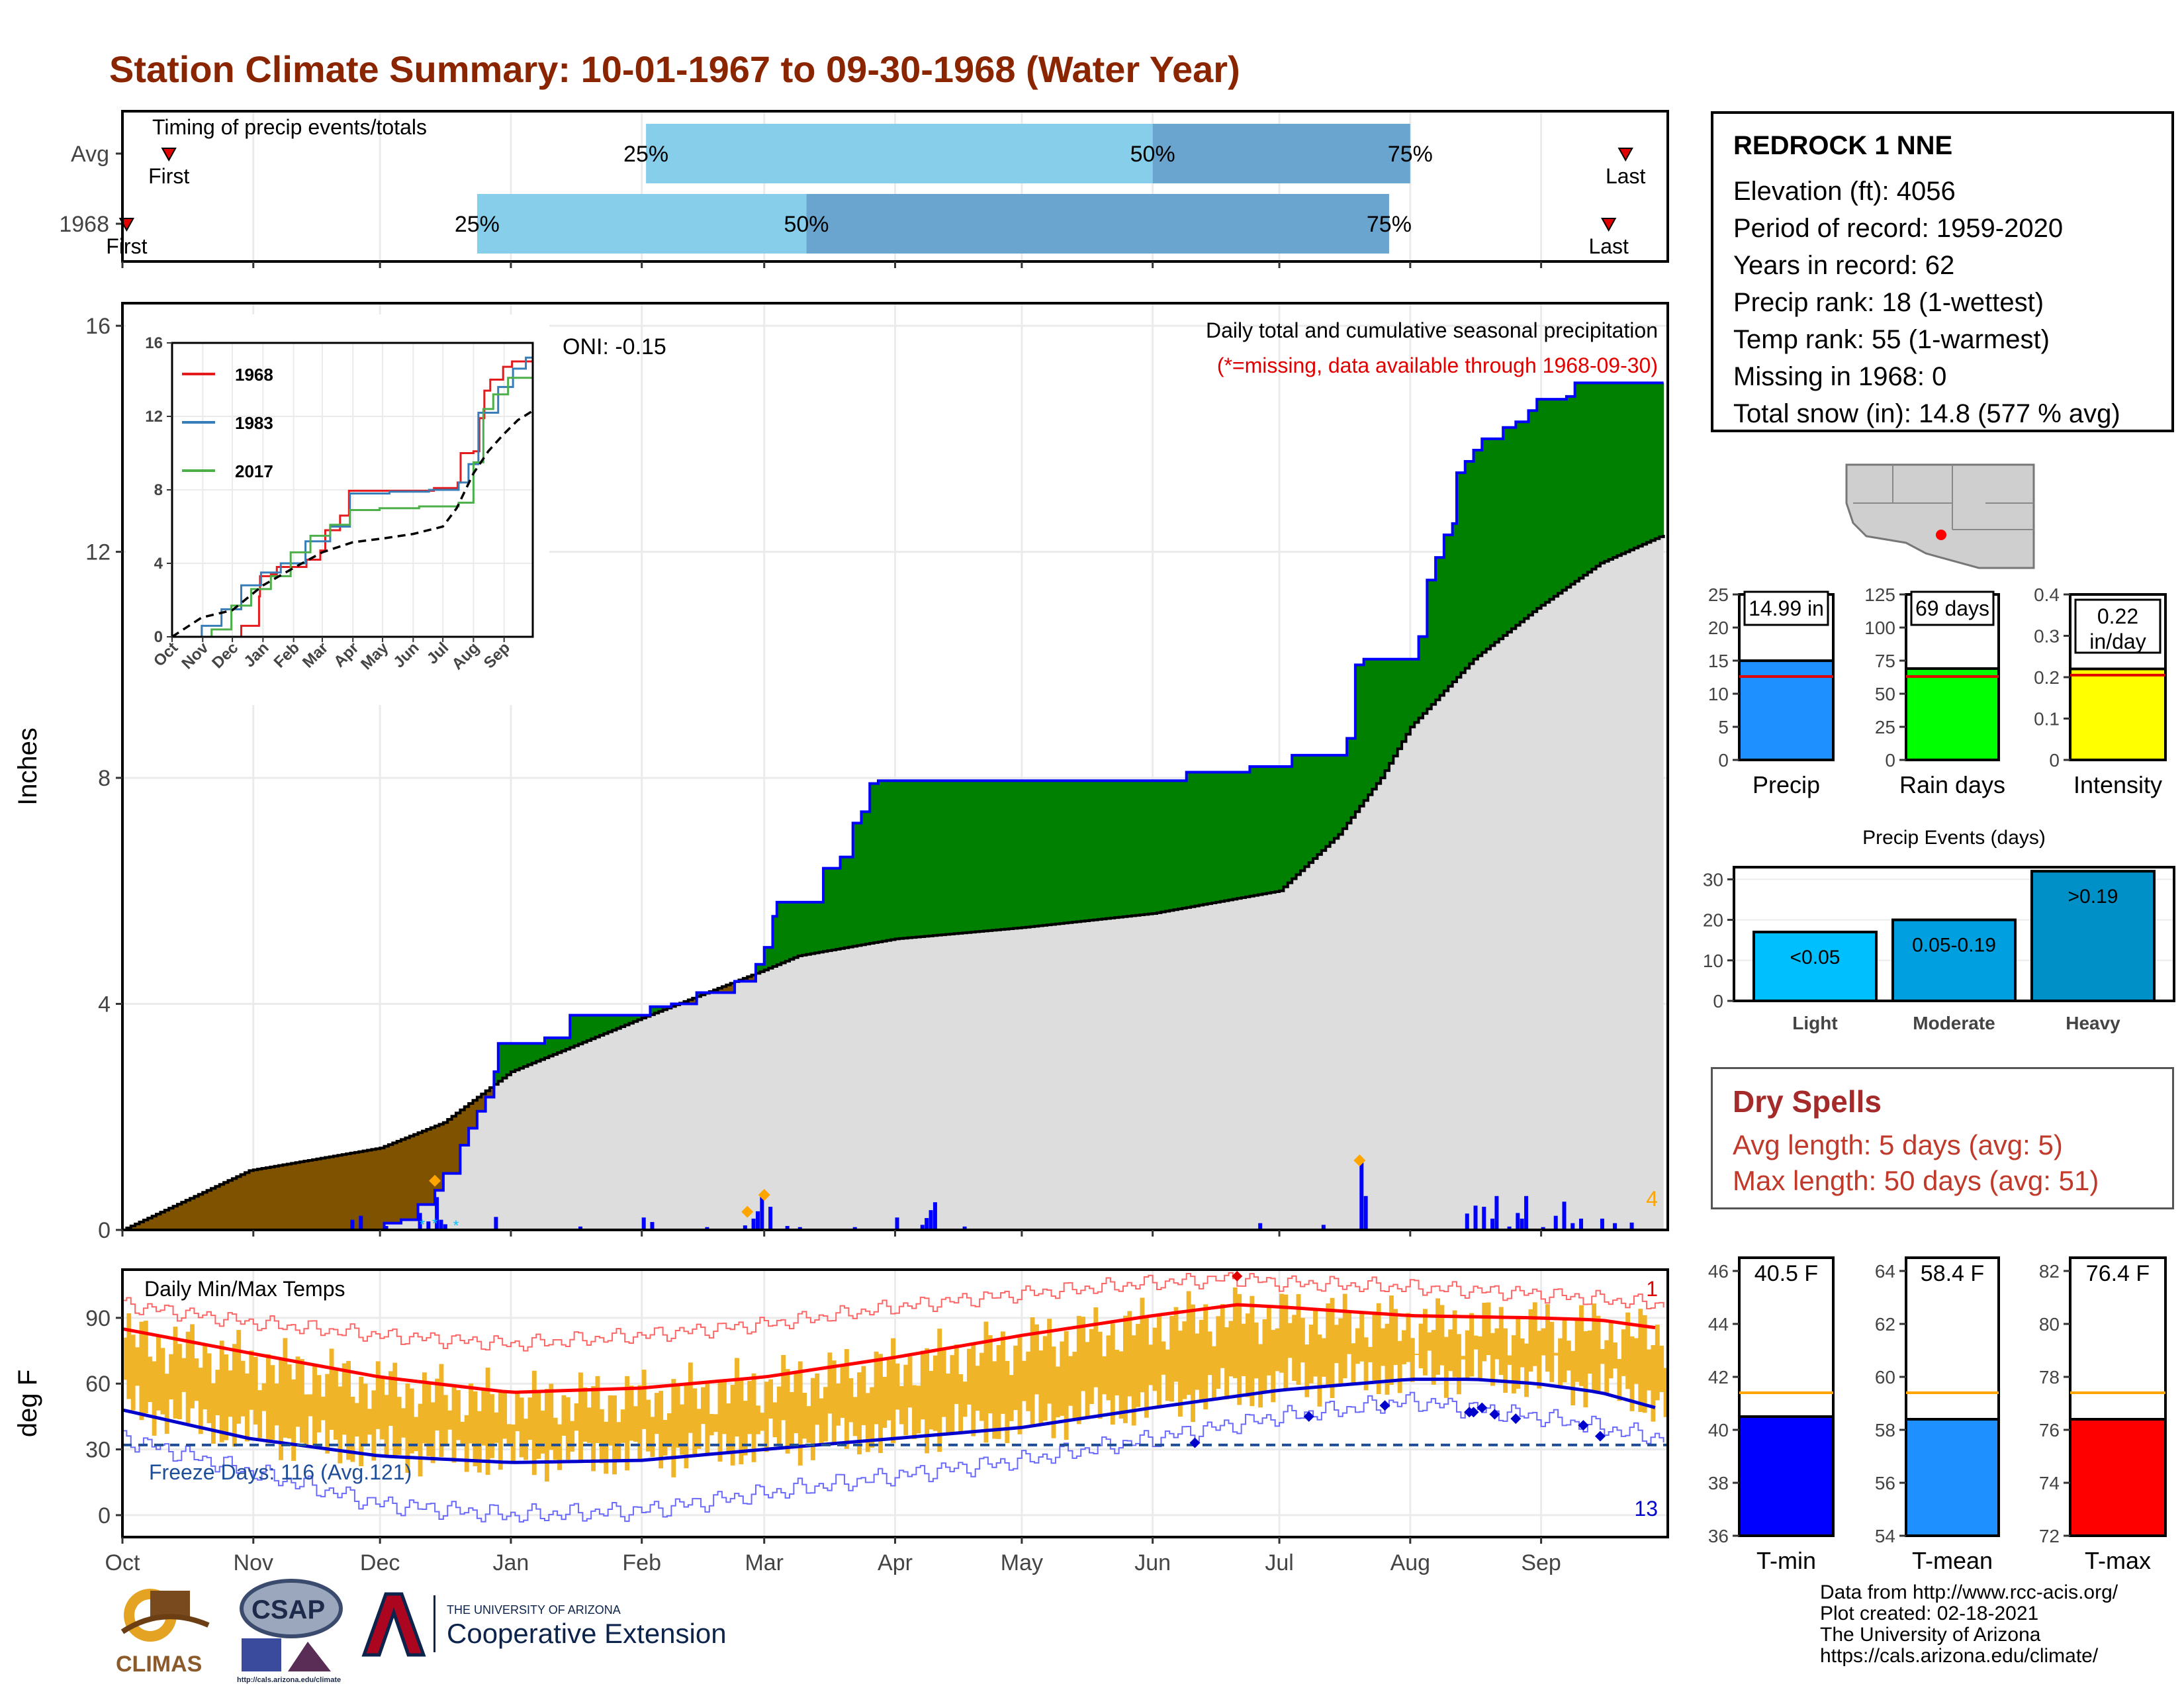  What do you see at coordinates (1608, 225) in the screenshot?
I see `last-marker` at bounding box center [1608, 225].